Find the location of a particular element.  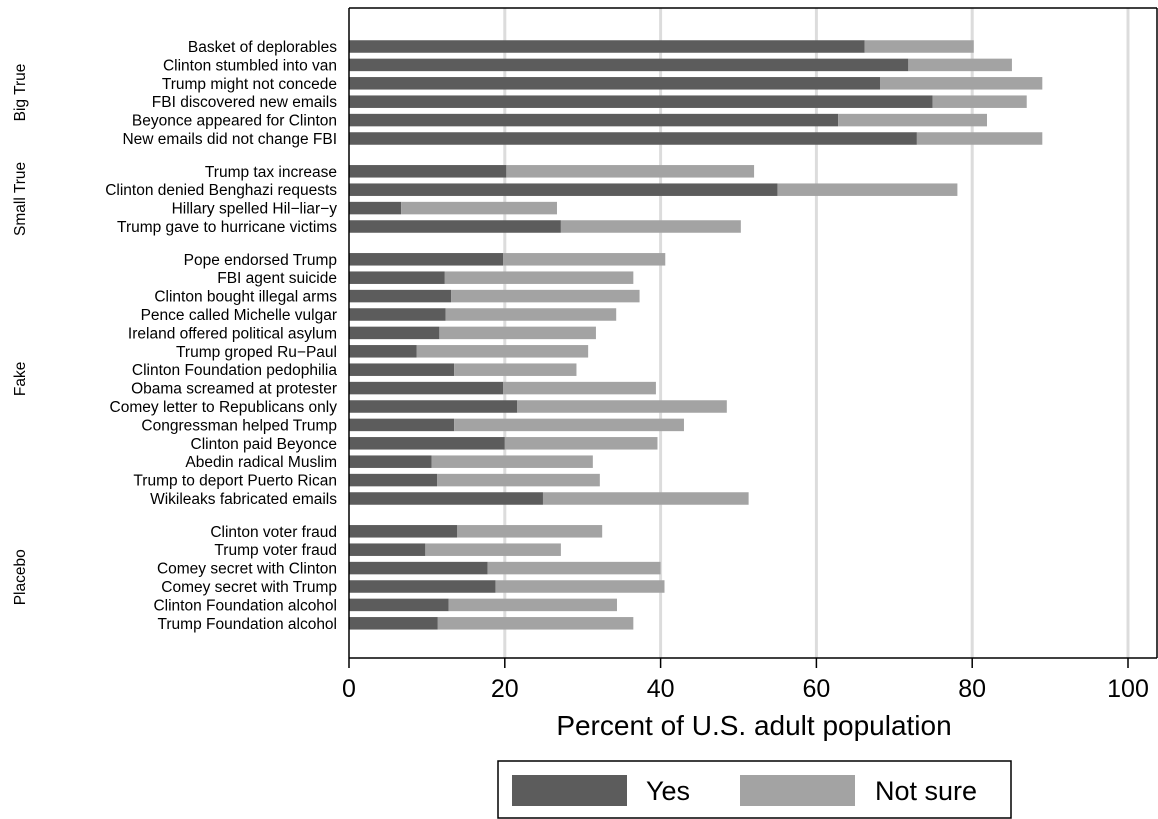

category-label: Abedin radical Muslim is located at coordinates (261, 462).